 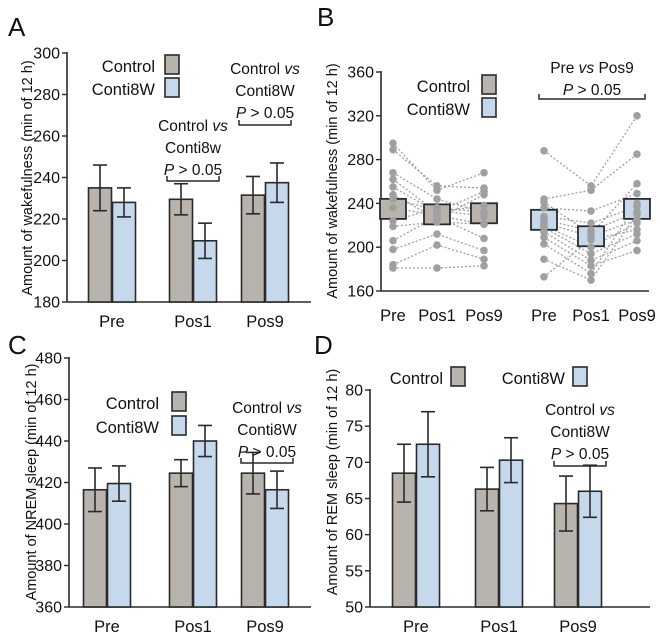 I want to click on y-axis-label: Amount of REM sleep (min of 12 h), so click(x=333, y=482).